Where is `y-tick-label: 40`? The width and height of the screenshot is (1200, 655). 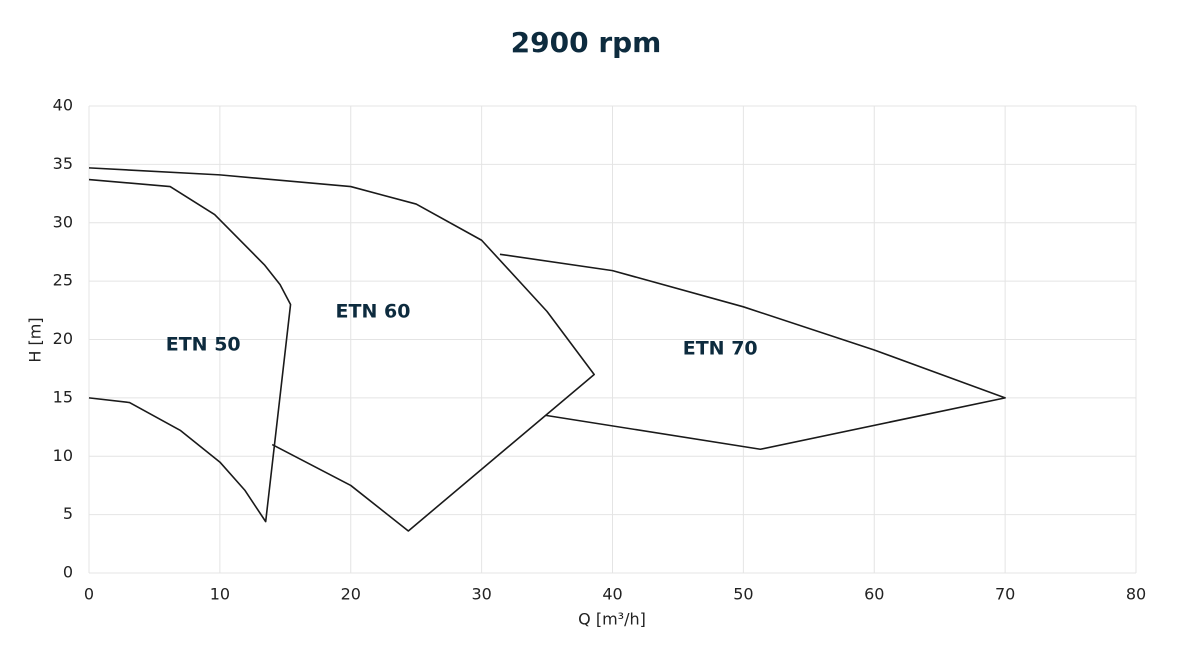
y-tick-label: 40 is located at coordinates (63, 105).